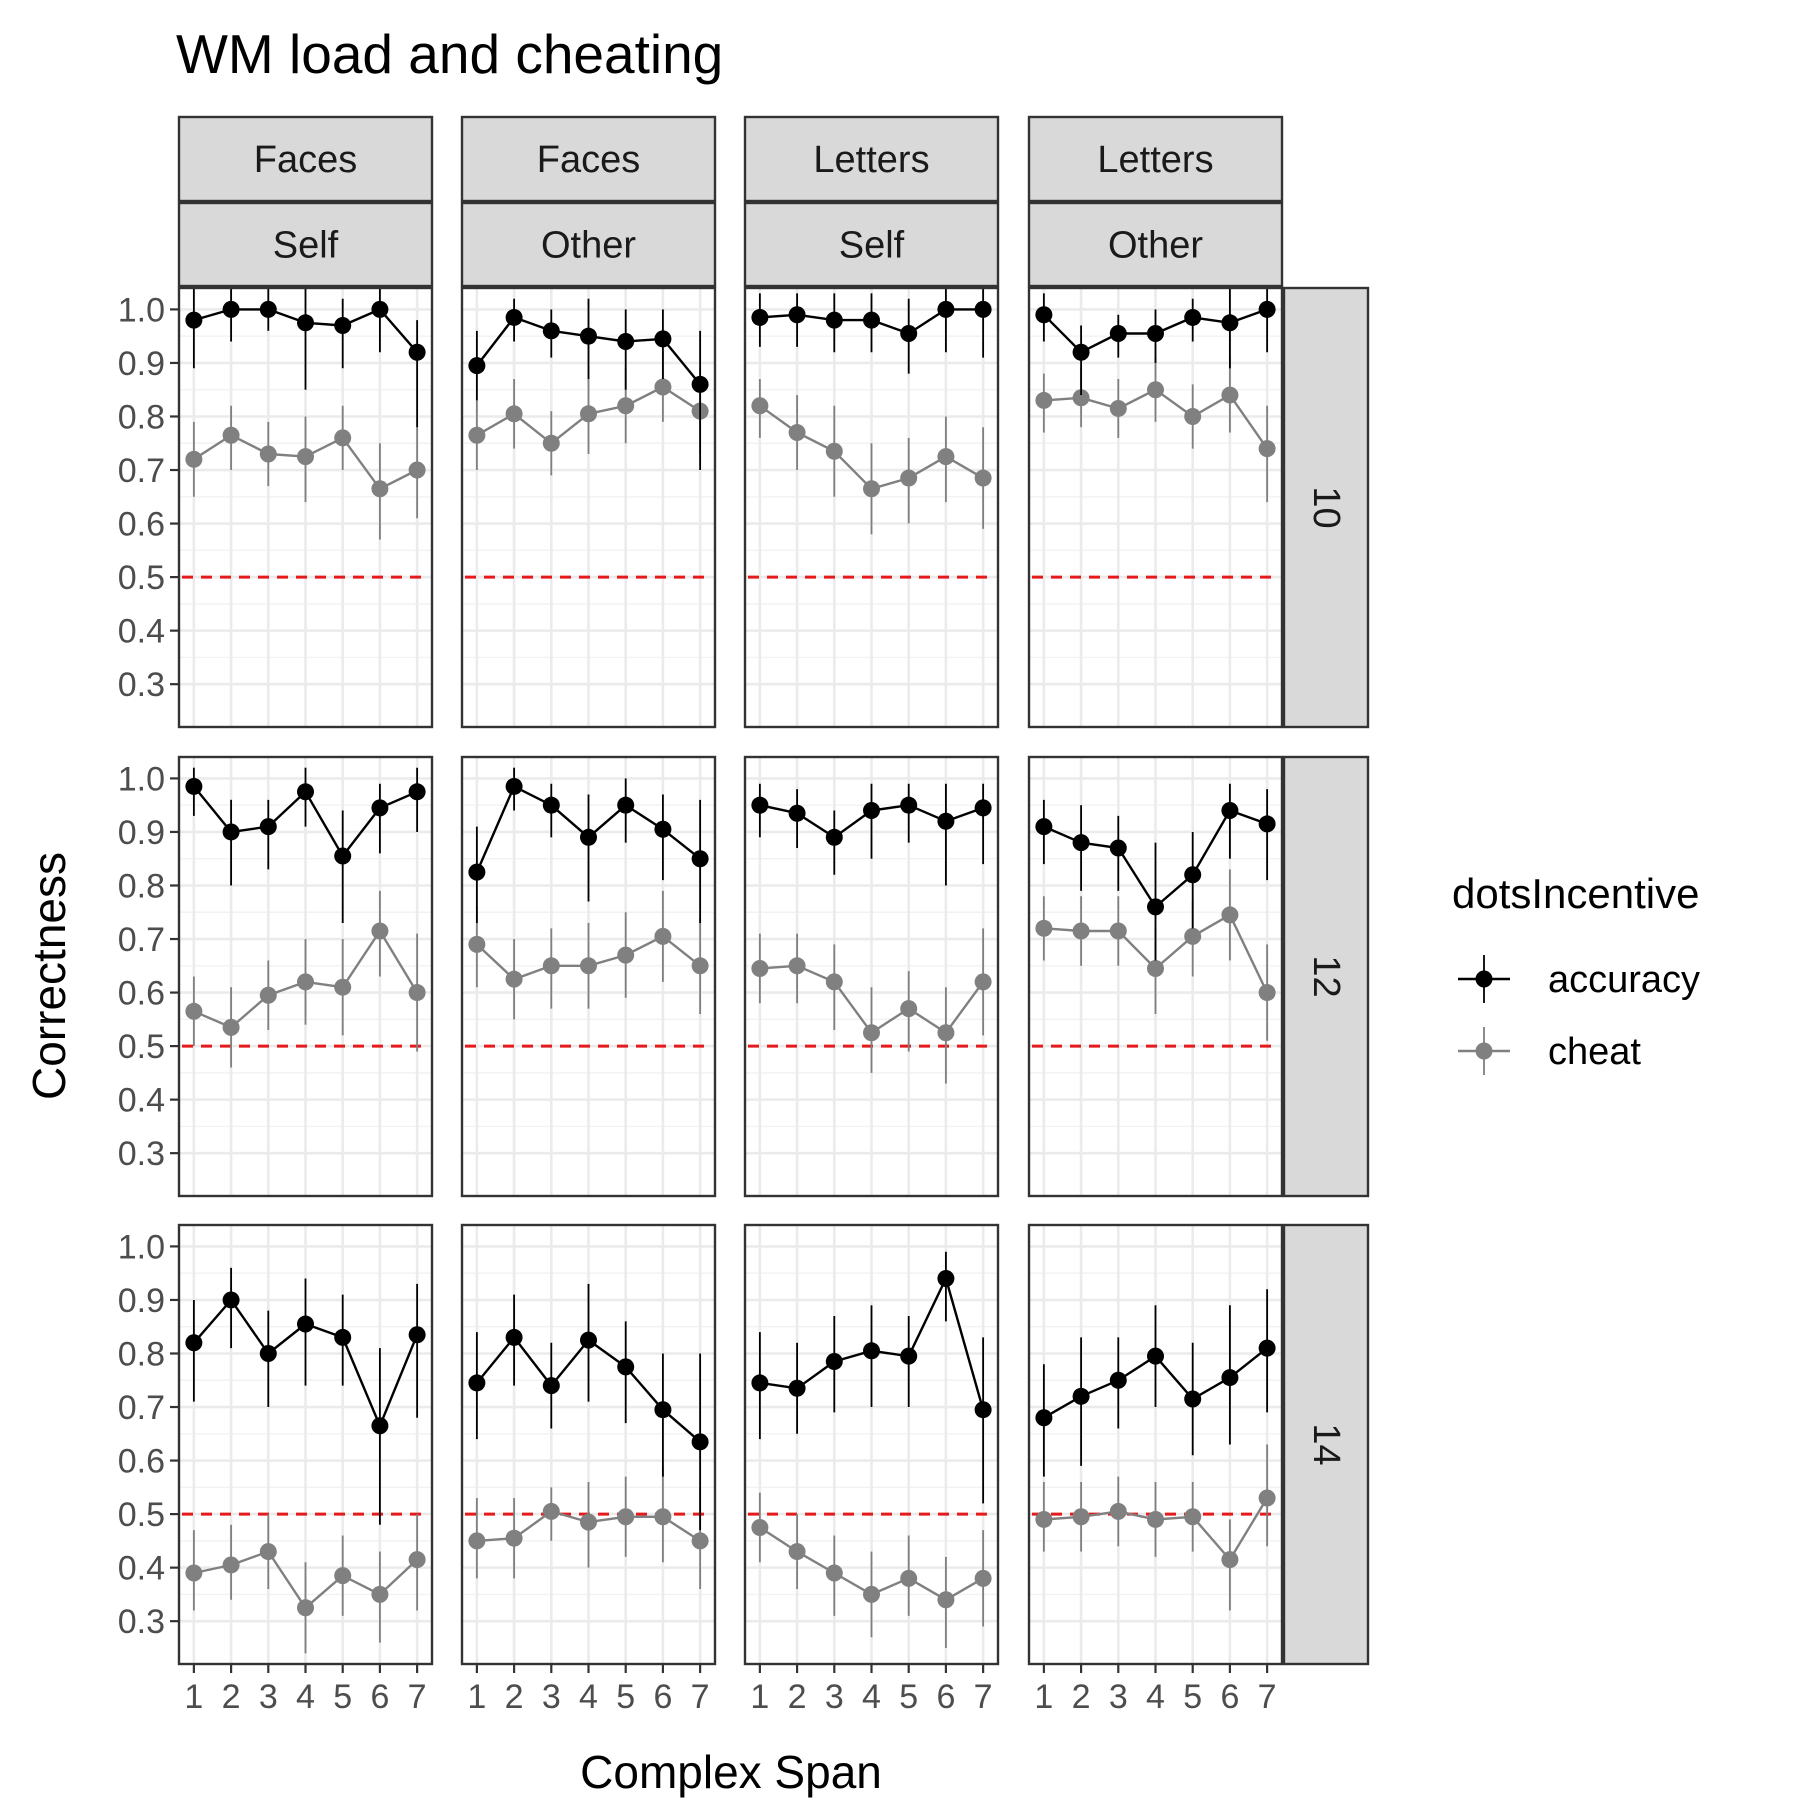  Describe the element at coordinates (588, 976) in the screenshot. I see `panel-border` at that location.